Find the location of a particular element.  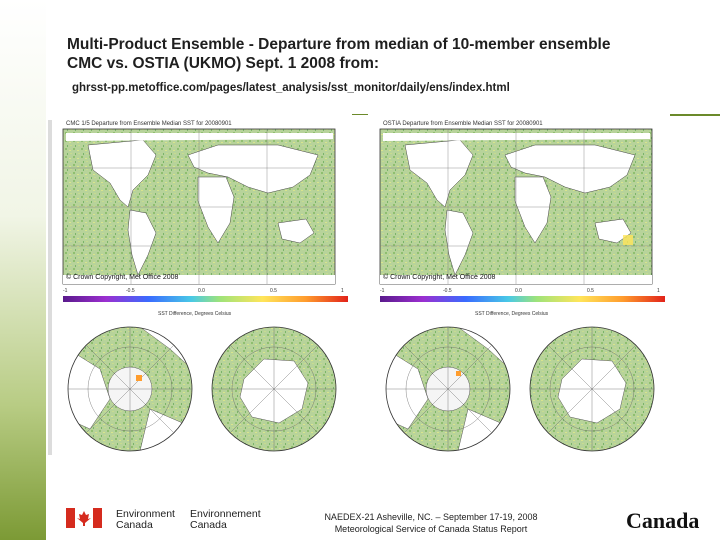

left-colorbar-tick: 0.5 is located at coordinates (273, 291).